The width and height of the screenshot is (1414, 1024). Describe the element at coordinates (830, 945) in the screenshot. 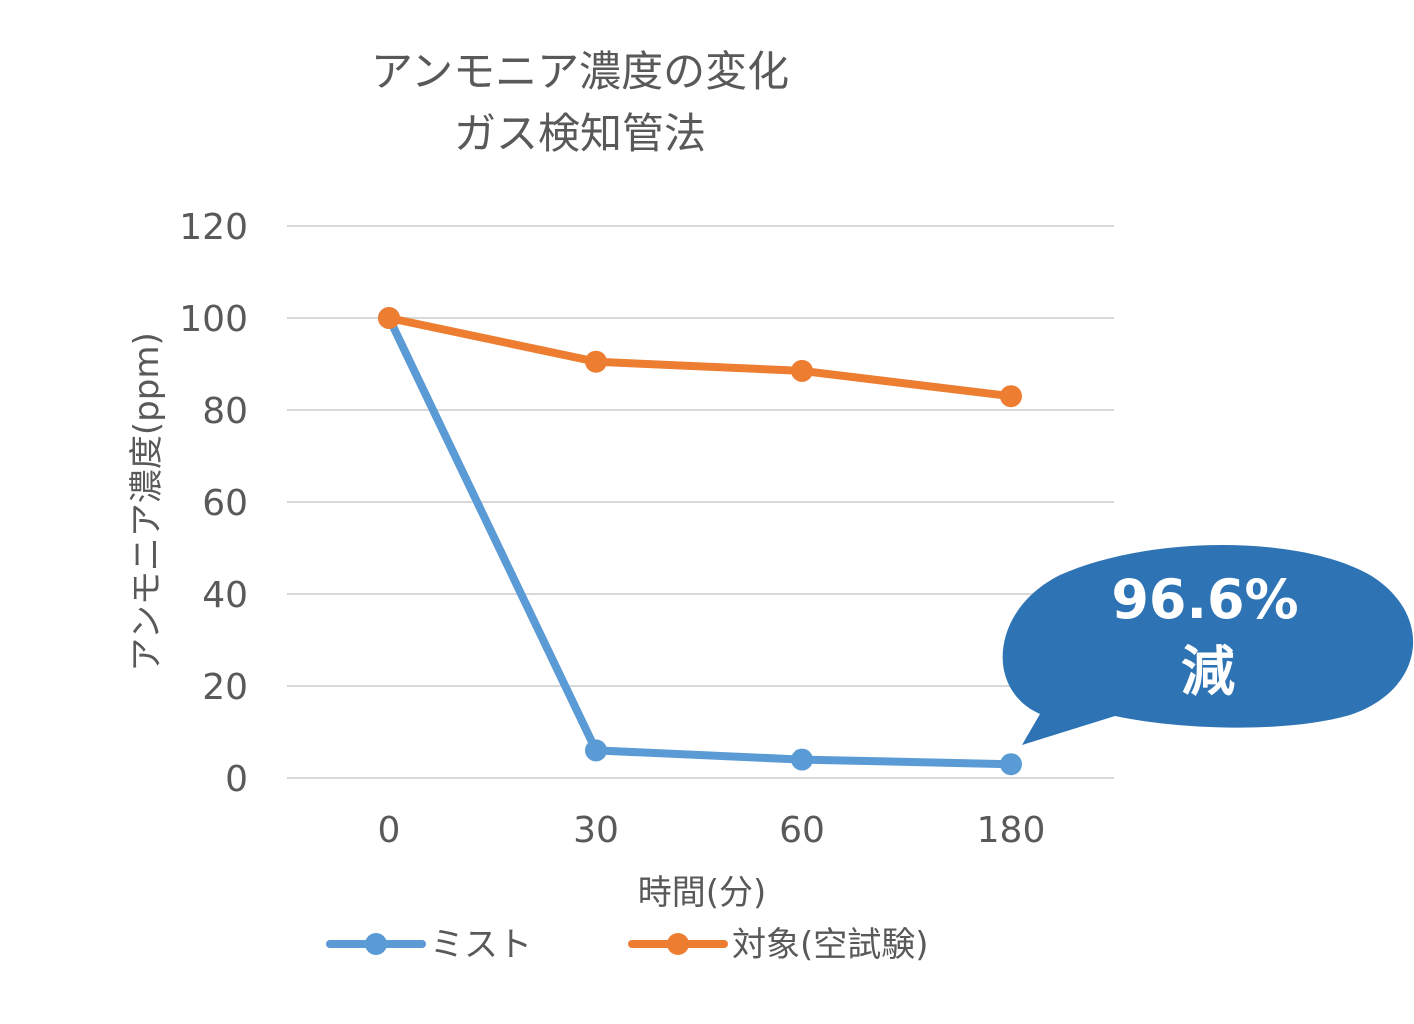

I see `legend-label: 対象(空試験)` at that location.